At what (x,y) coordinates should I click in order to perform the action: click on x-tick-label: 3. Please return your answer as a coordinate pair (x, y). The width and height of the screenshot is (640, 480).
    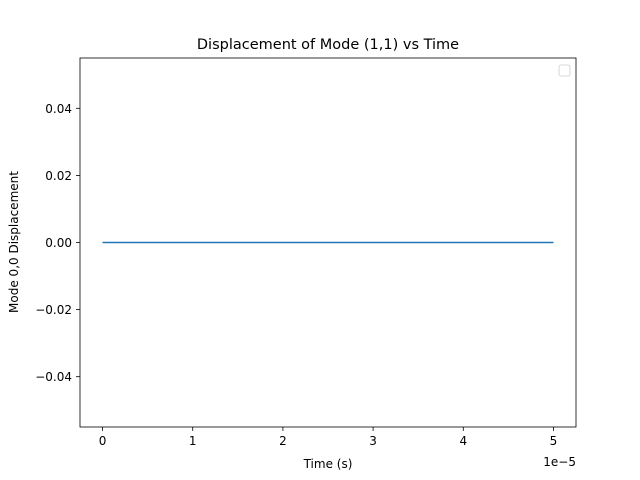
    Looking at the image, I should click on (373, 441).